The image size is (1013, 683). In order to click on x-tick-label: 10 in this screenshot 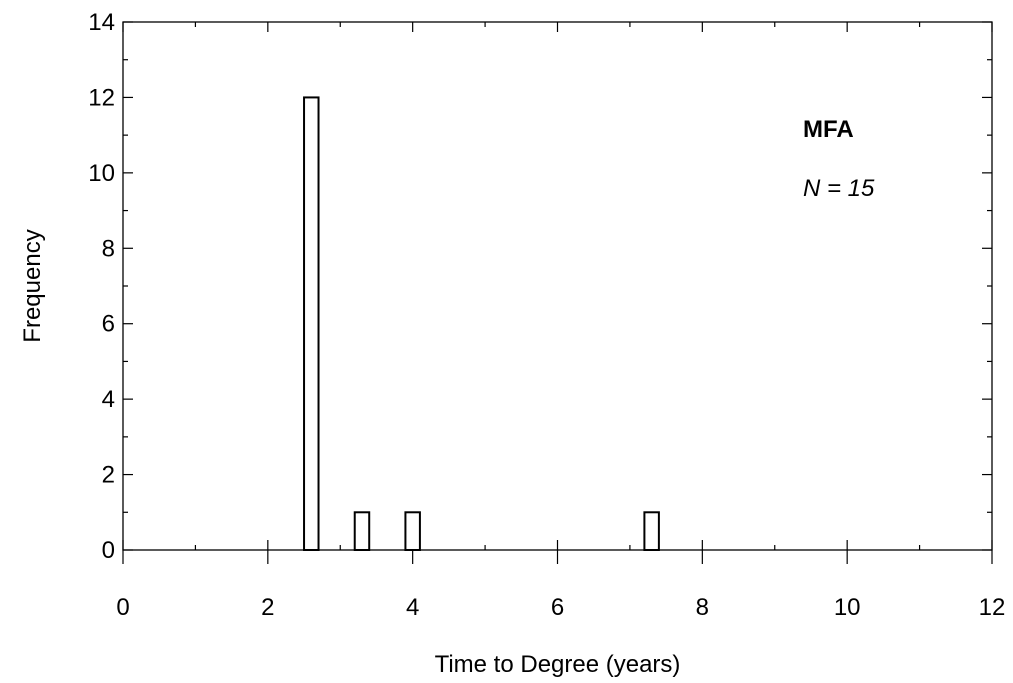, I will do `click(847, 607)`.